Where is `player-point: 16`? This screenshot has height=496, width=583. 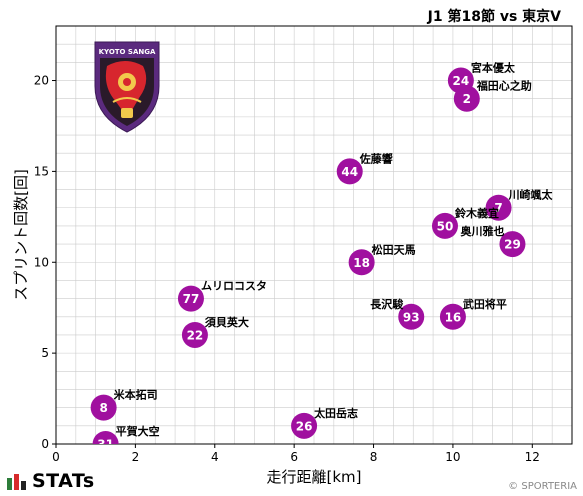 player-point: 16 is located at coordinates (452, 316).